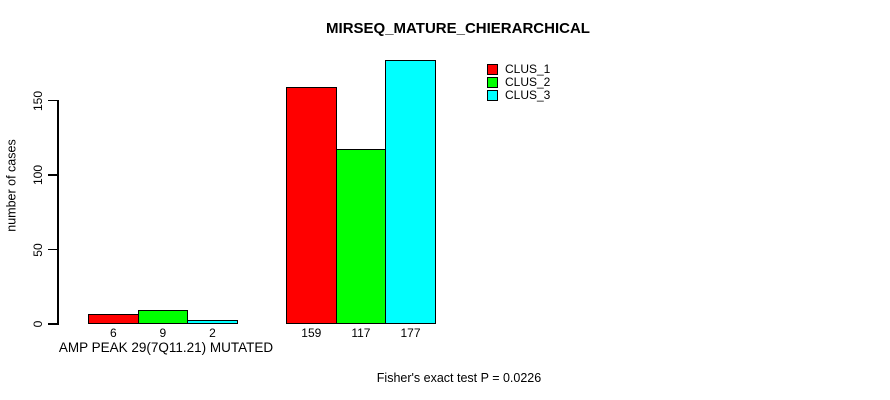 The height and width of the screenshot is (400, 890). I want to click on bar-value-label: 177, so click(410, 333).